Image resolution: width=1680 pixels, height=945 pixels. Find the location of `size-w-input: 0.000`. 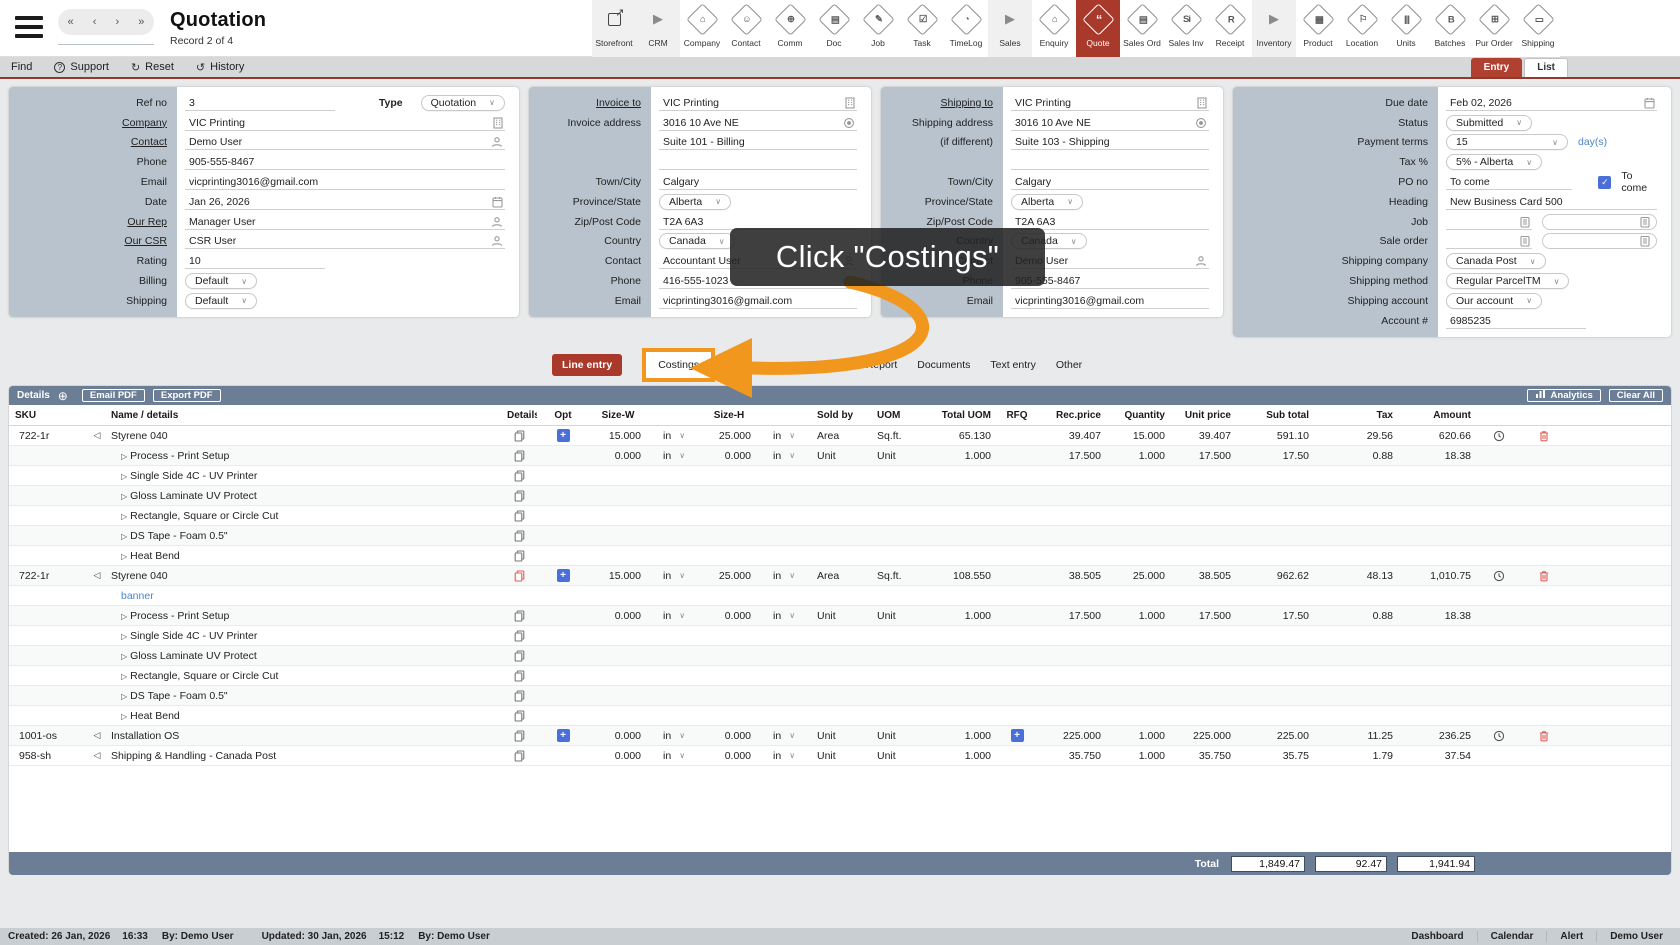

size-w-input: 0.000 is located at coordinates (627, 615).